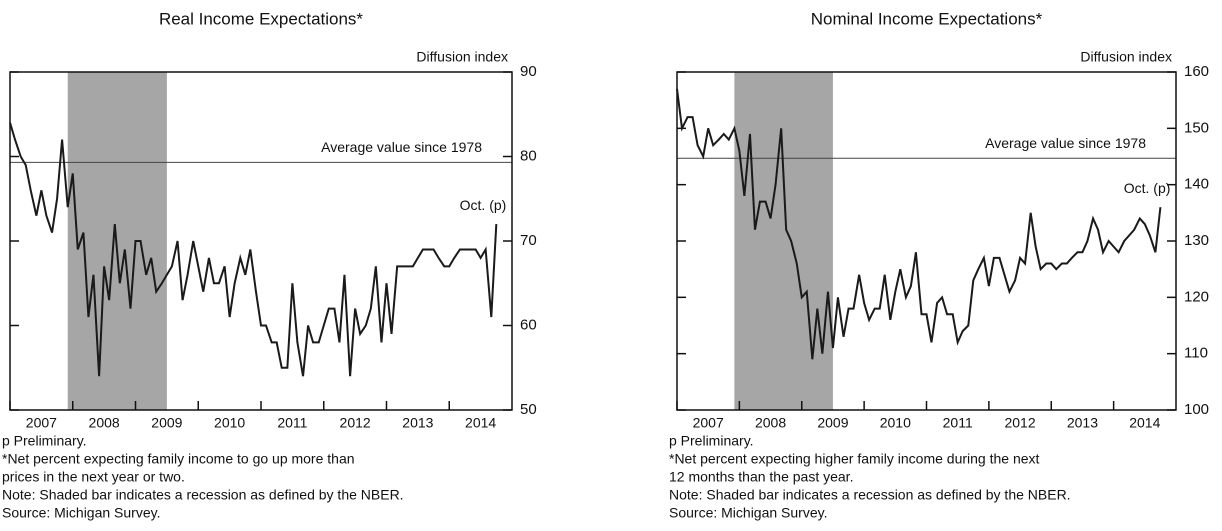 The height and width of the screenshot is (531, 1222). I want to click on y-tick-label: 60, so click(528, 324).